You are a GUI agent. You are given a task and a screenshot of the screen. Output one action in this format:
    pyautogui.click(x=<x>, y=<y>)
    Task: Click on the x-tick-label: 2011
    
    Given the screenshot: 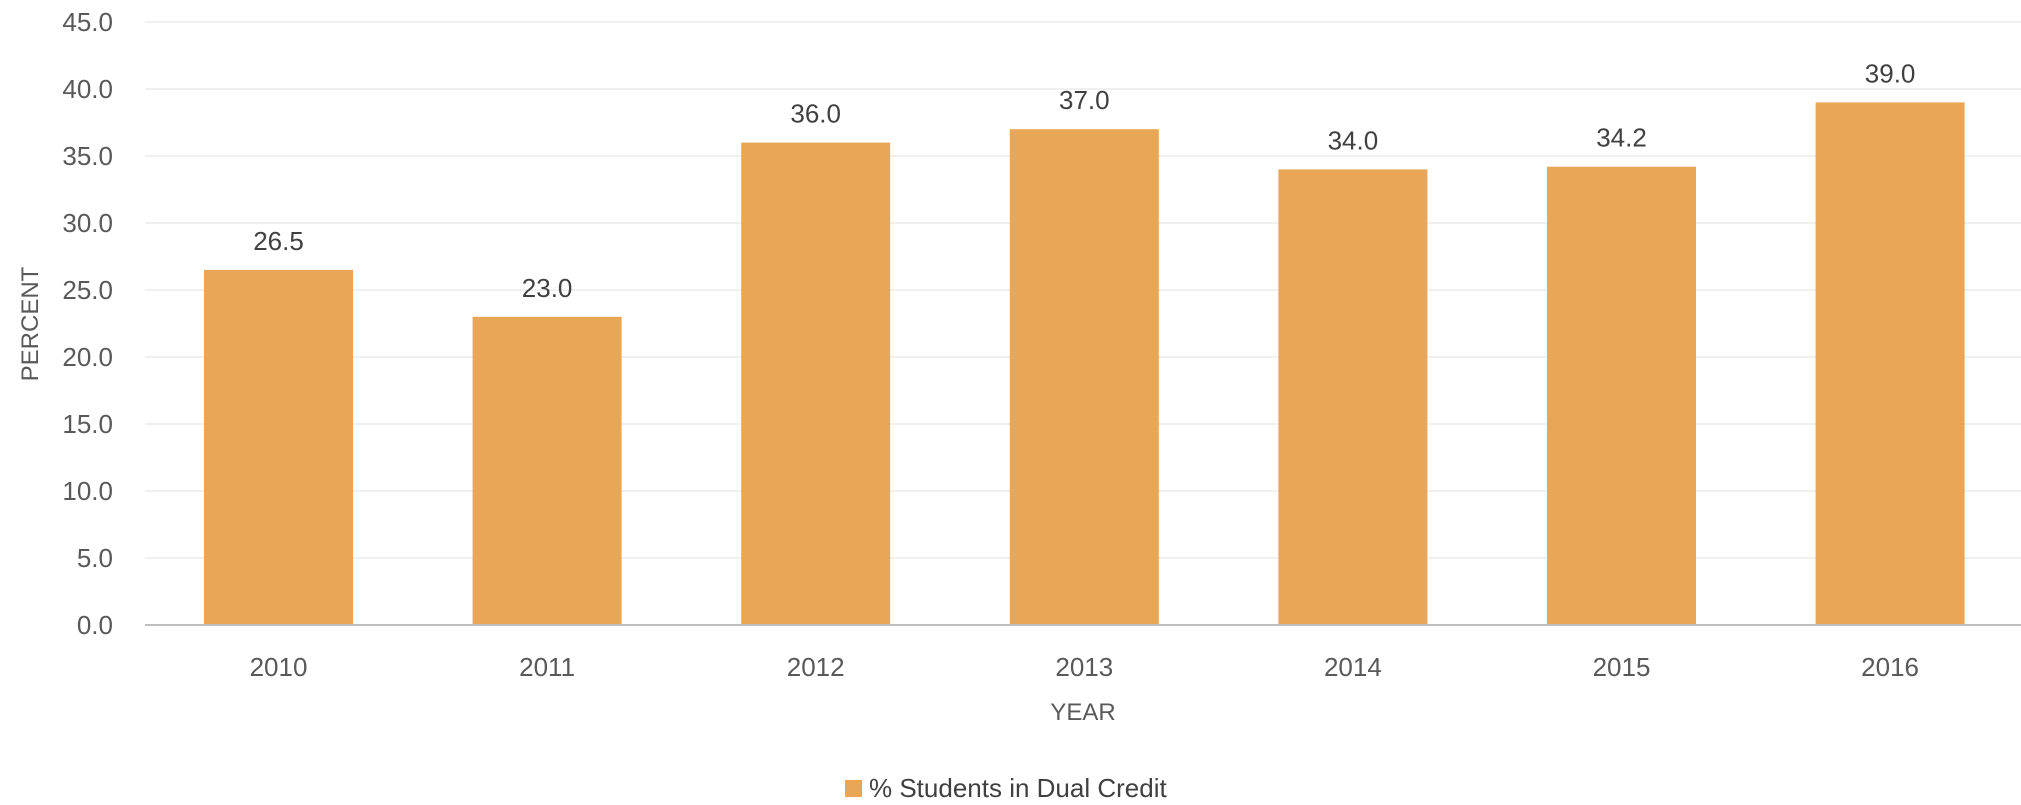 What is the action you would take?
    pyautogui.click(x=547, y=667)
    